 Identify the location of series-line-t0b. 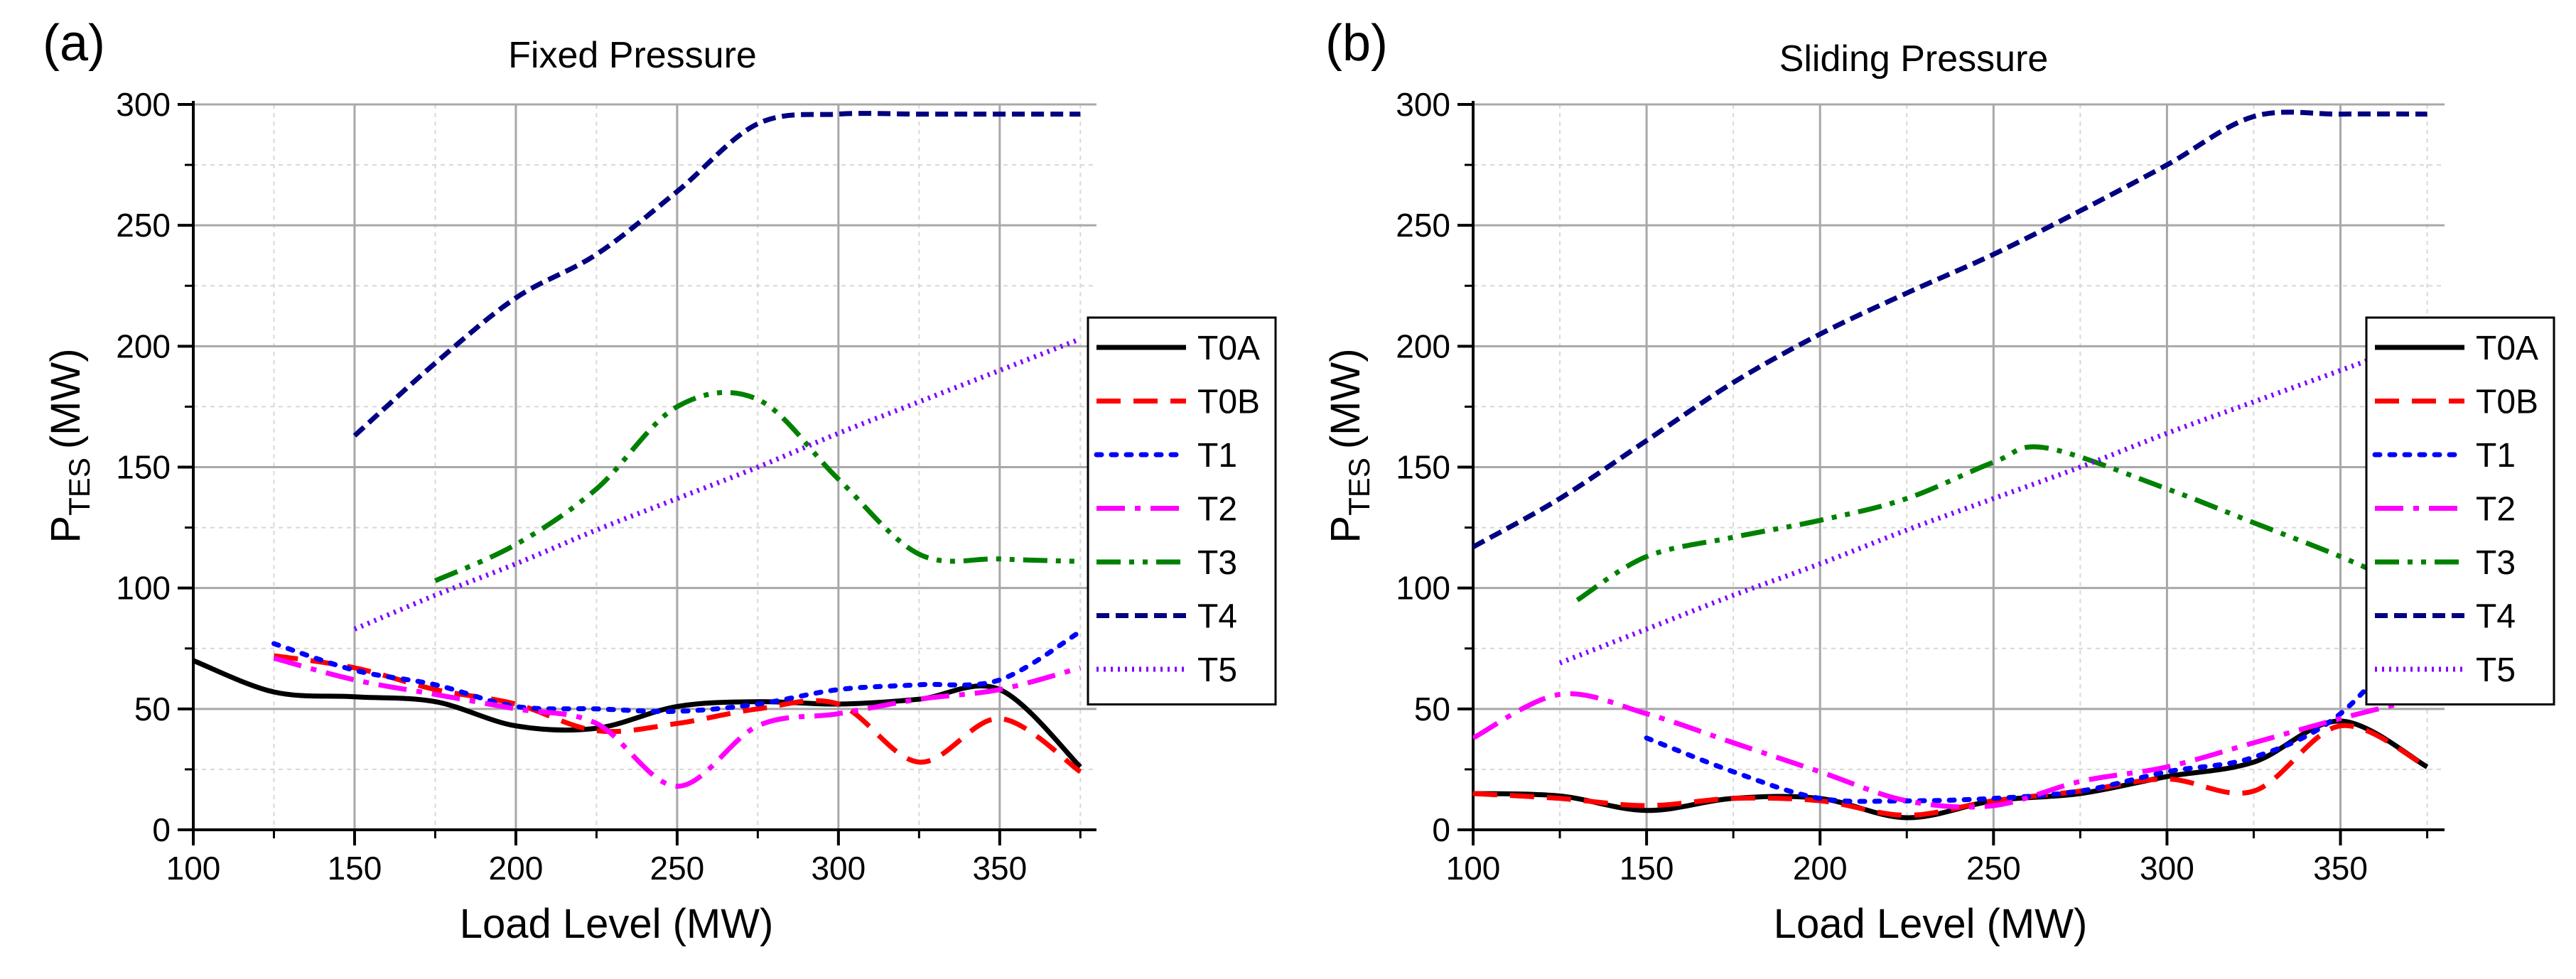
(678, 713).